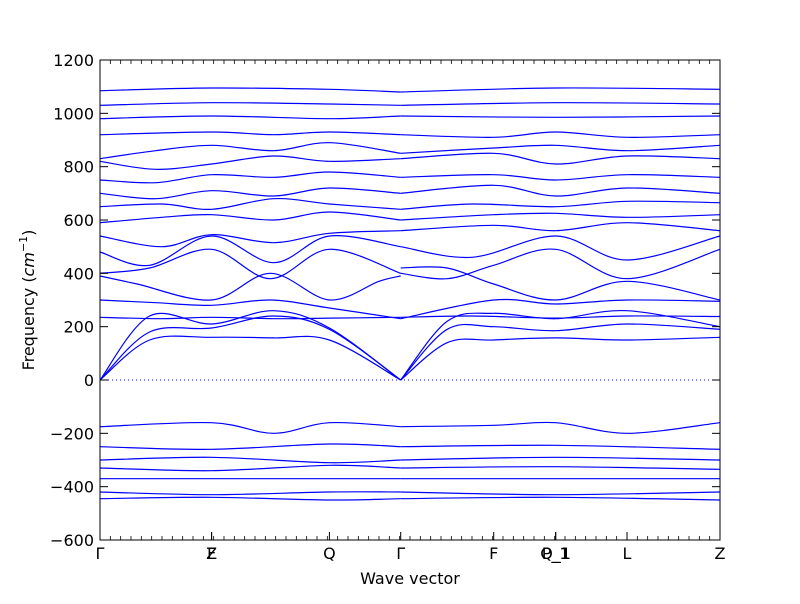 The image size is (800, 604). What do you see at coordinates (78, 273) in the screenshot?
I see `y-tick-label: 400` at bounding box center [78, 273].